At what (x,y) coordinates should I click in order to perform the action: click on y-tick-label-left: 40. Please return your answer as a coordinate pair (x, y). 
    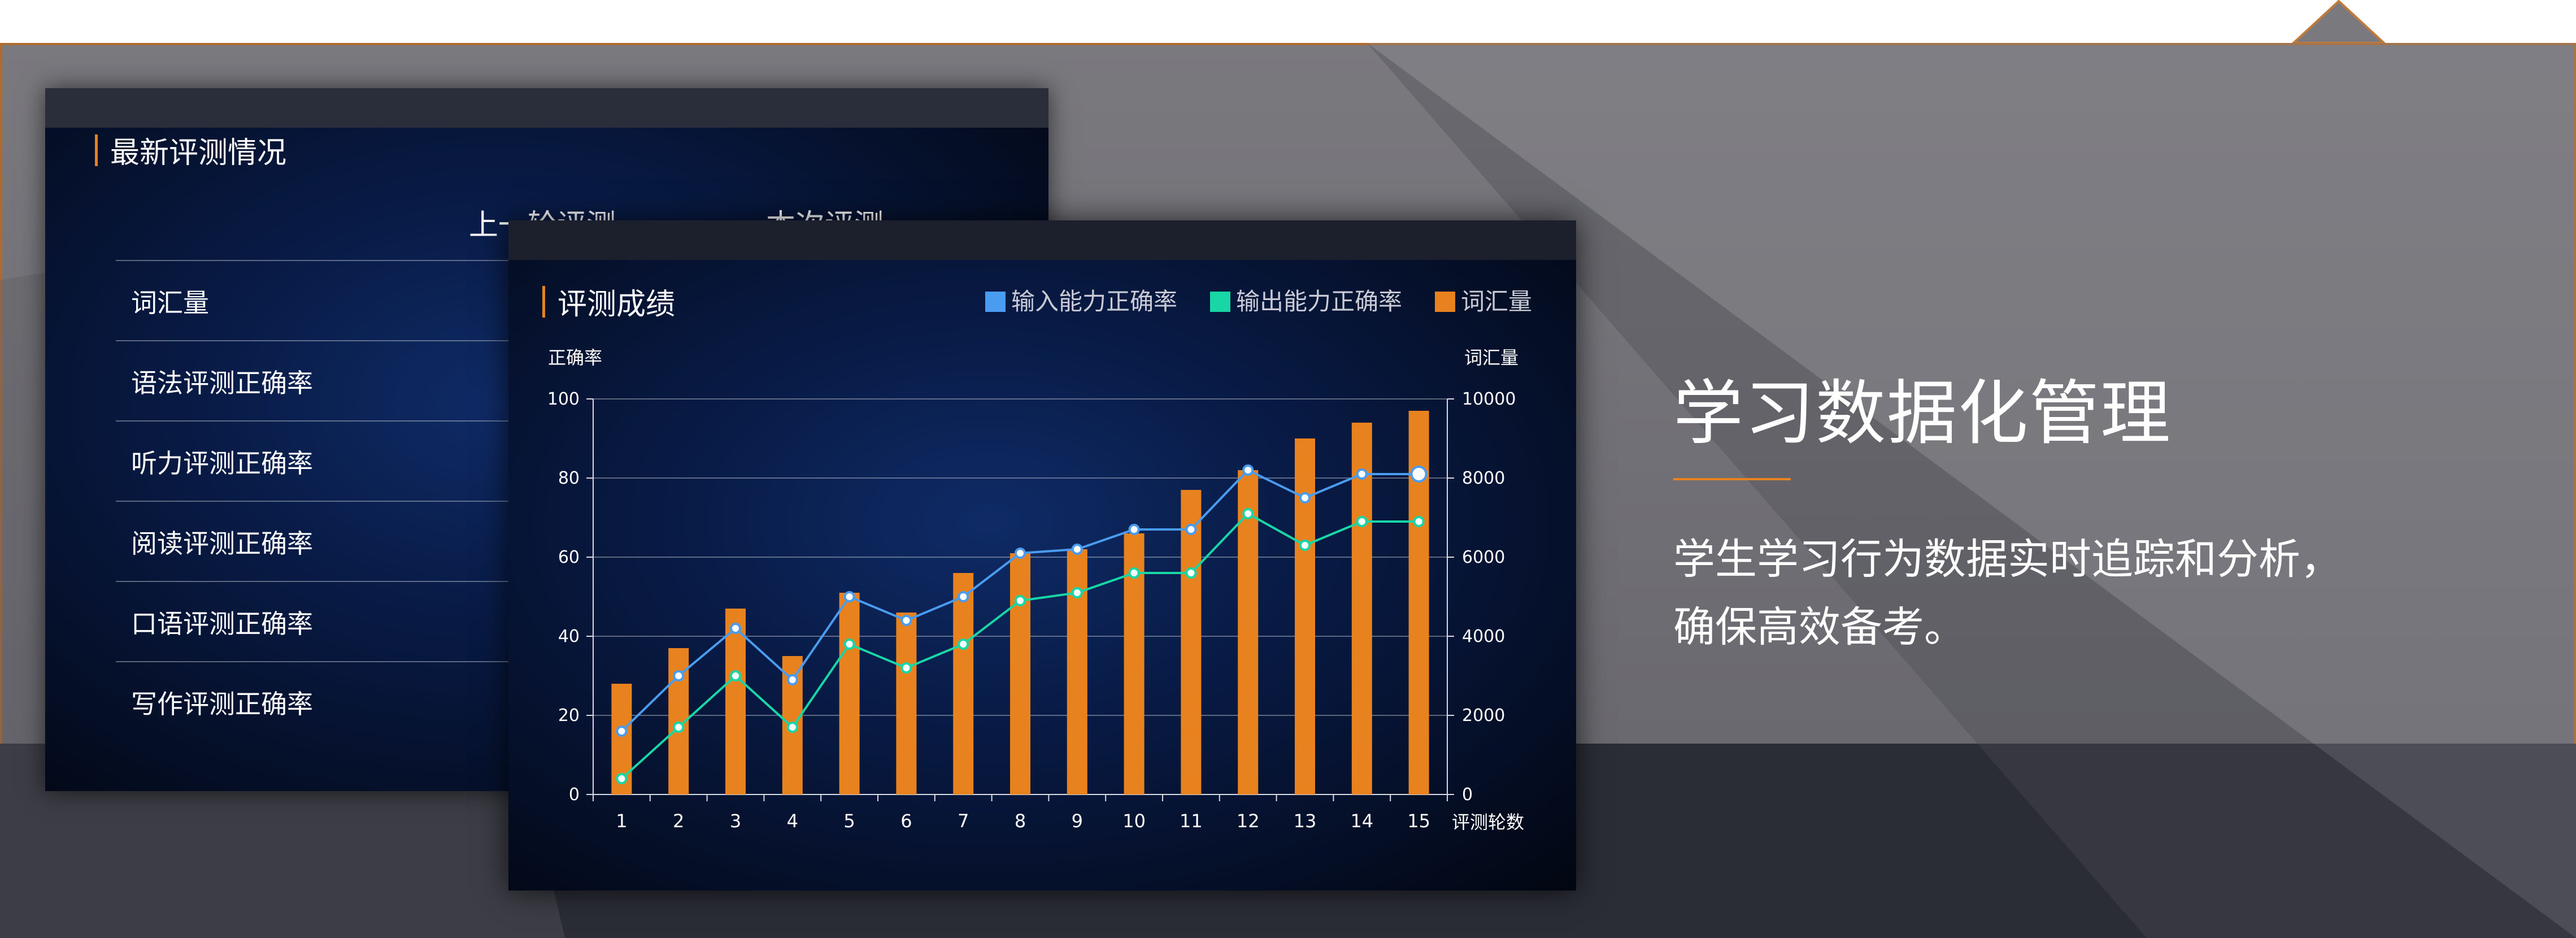
    Looking at the image, I should click on (569, 636).